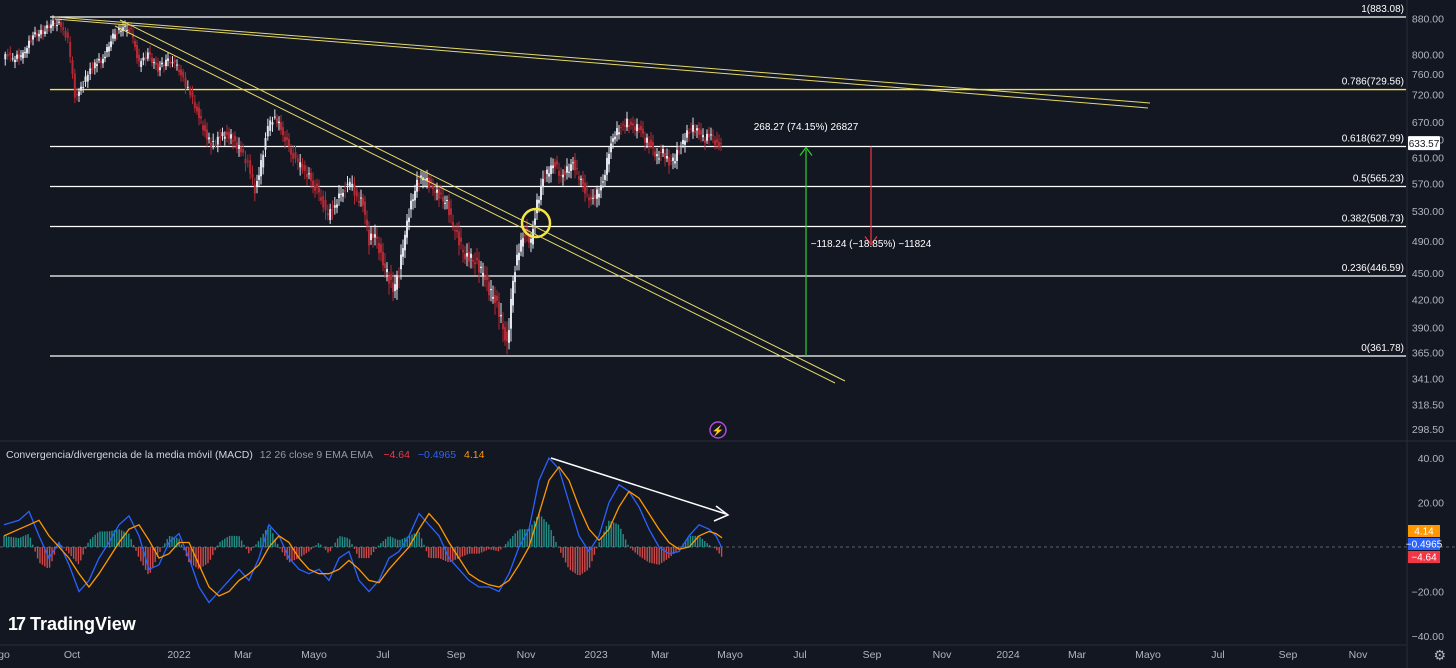  I want to click on fib-level-label: 0.236(446.59), so click(1373, 268).